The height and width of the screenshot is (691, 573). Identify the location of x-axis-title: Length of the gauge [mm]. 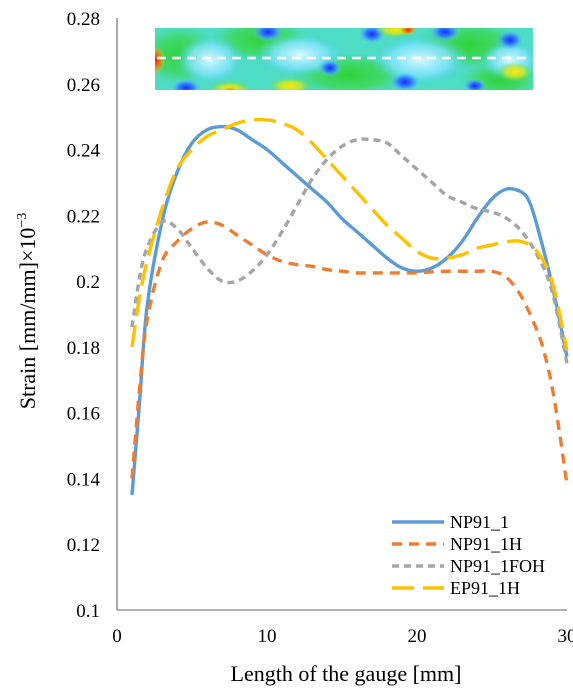
(346, 673).